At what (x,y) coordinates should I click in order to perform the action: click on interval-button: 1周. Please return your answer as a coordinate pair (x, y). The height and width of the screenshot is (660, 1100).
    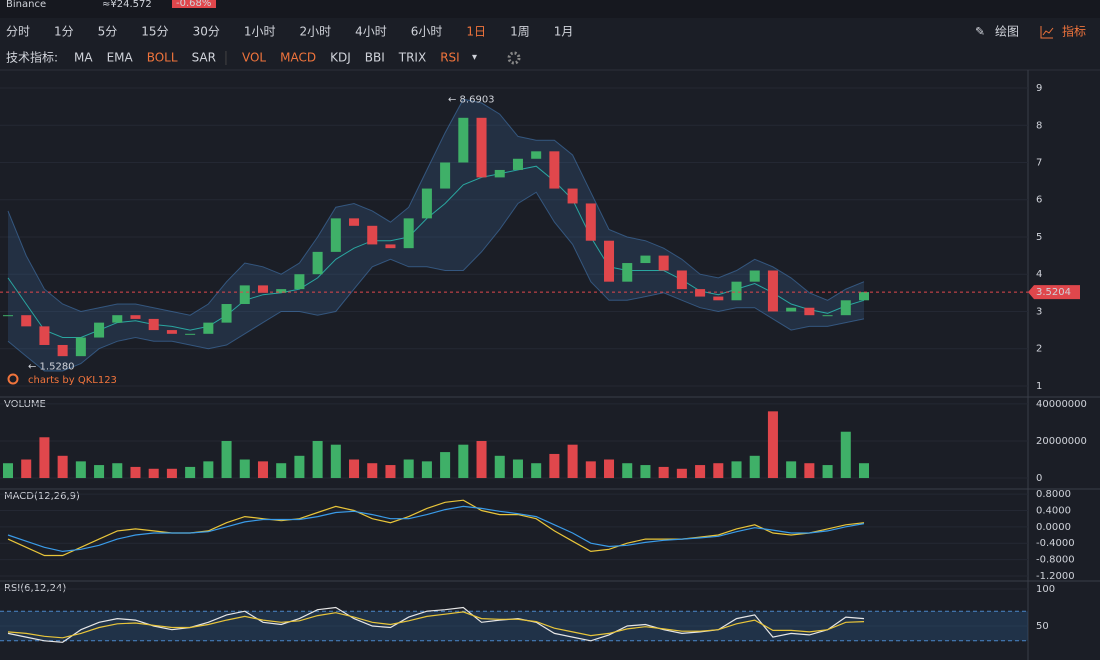
    Looking at the image, I should click on (520, 32).